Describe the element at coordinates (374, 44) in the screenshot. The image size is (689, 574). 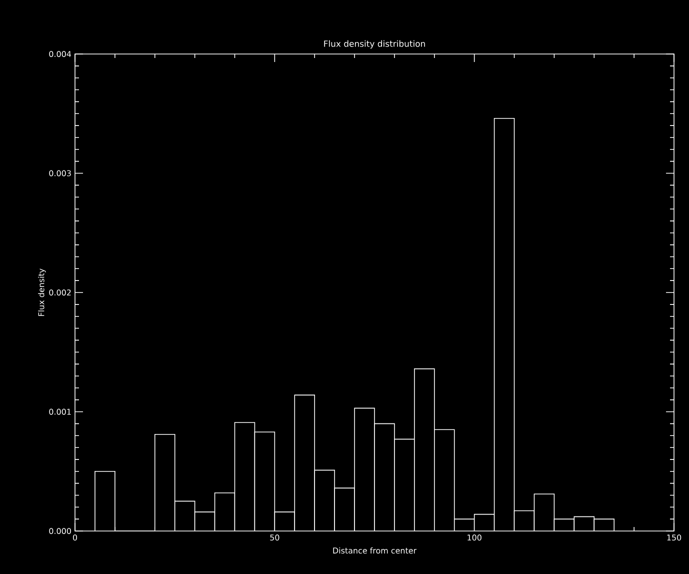
I see `chart-title: Flux density distribution` at that location.